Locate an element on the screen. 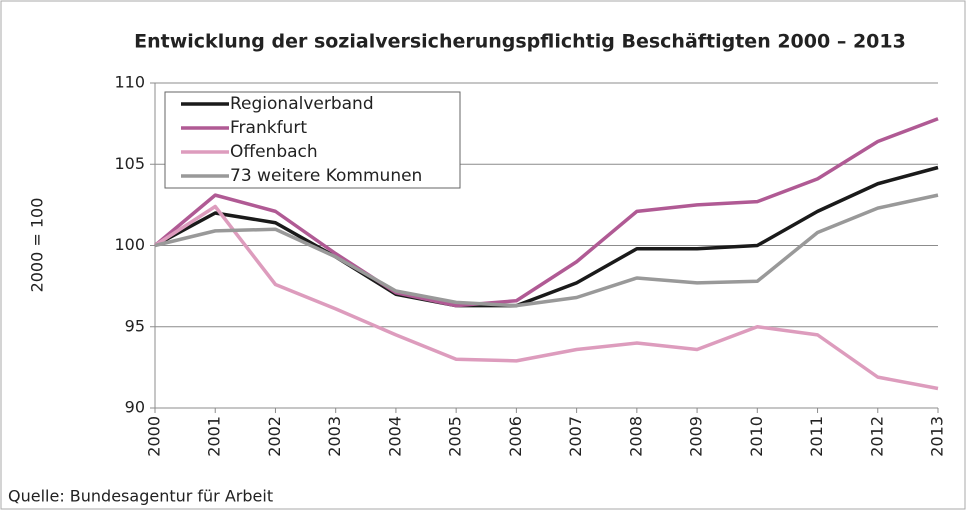 The height and width of the screenshot is (514, 966). x-tick-label: 2001 is located at coordinates (214, 436).